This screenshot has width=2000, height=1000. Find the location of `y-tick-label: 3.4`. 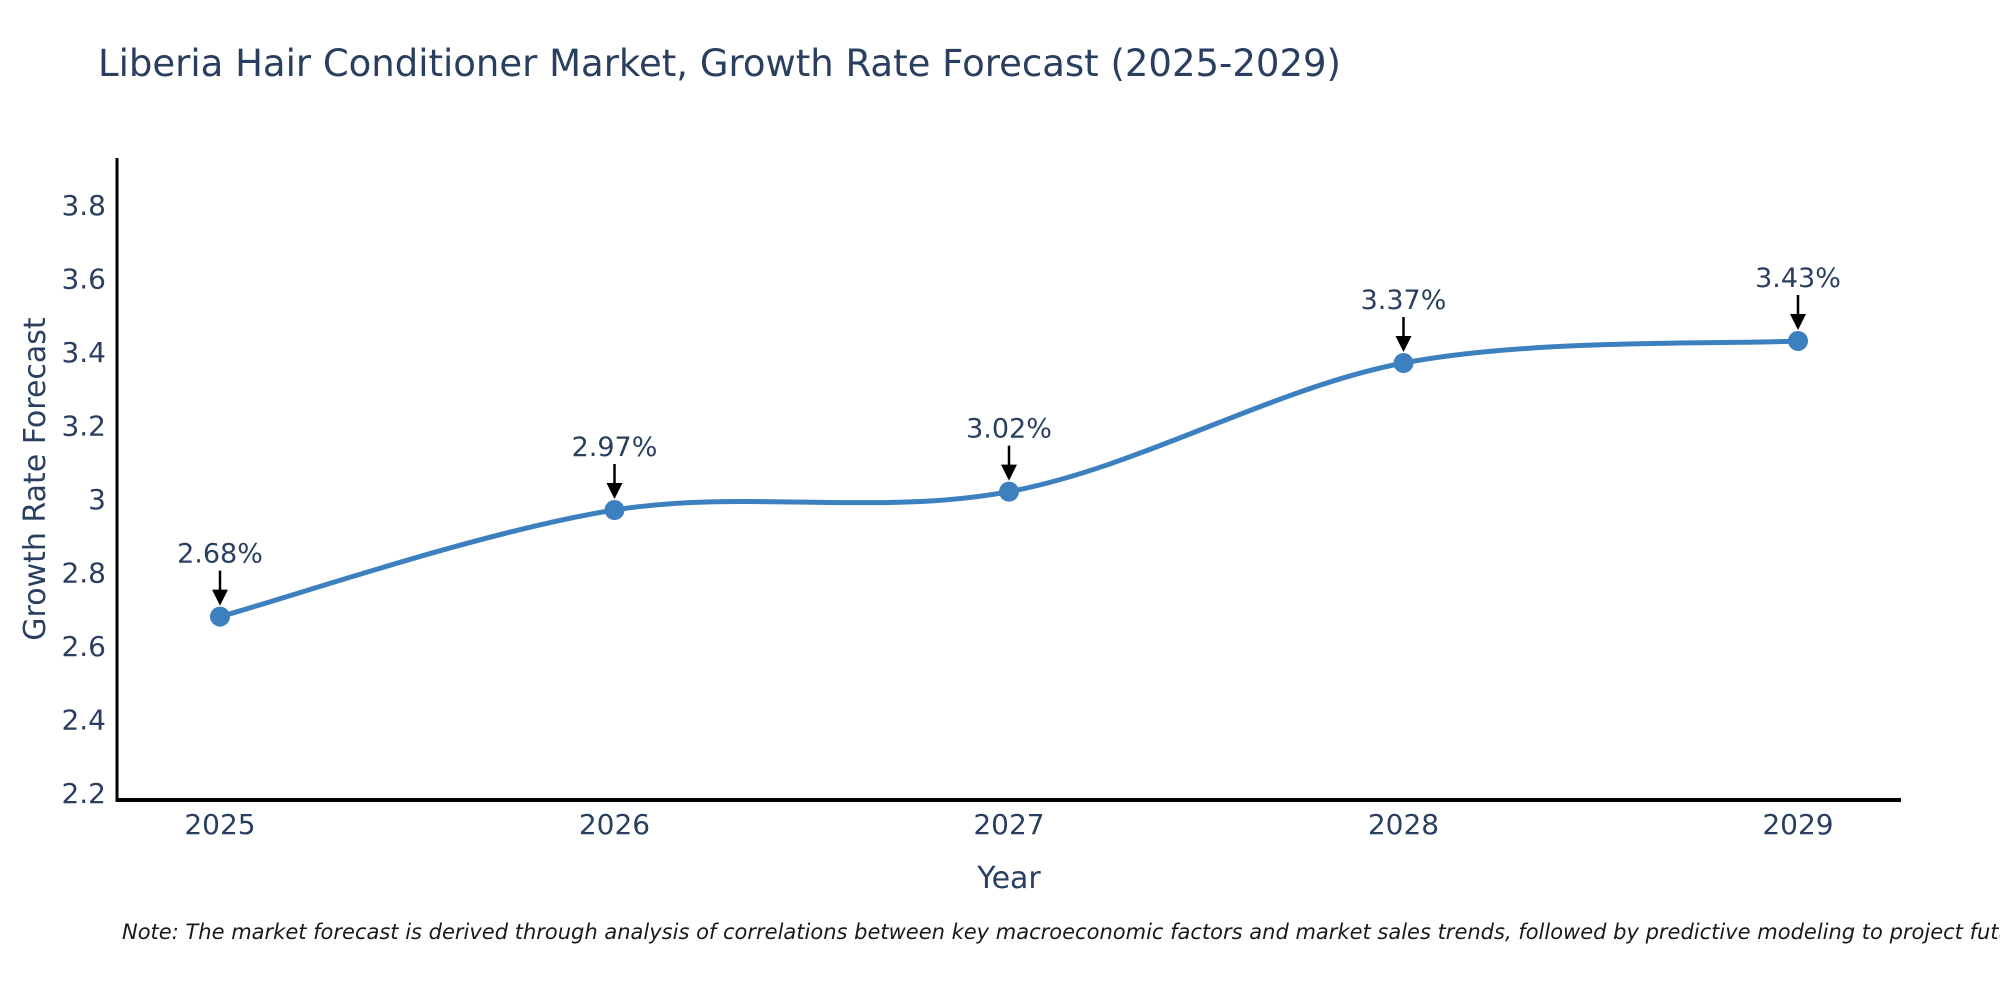

y-tick-label: 3.4 is located at coordinates (83, 352).